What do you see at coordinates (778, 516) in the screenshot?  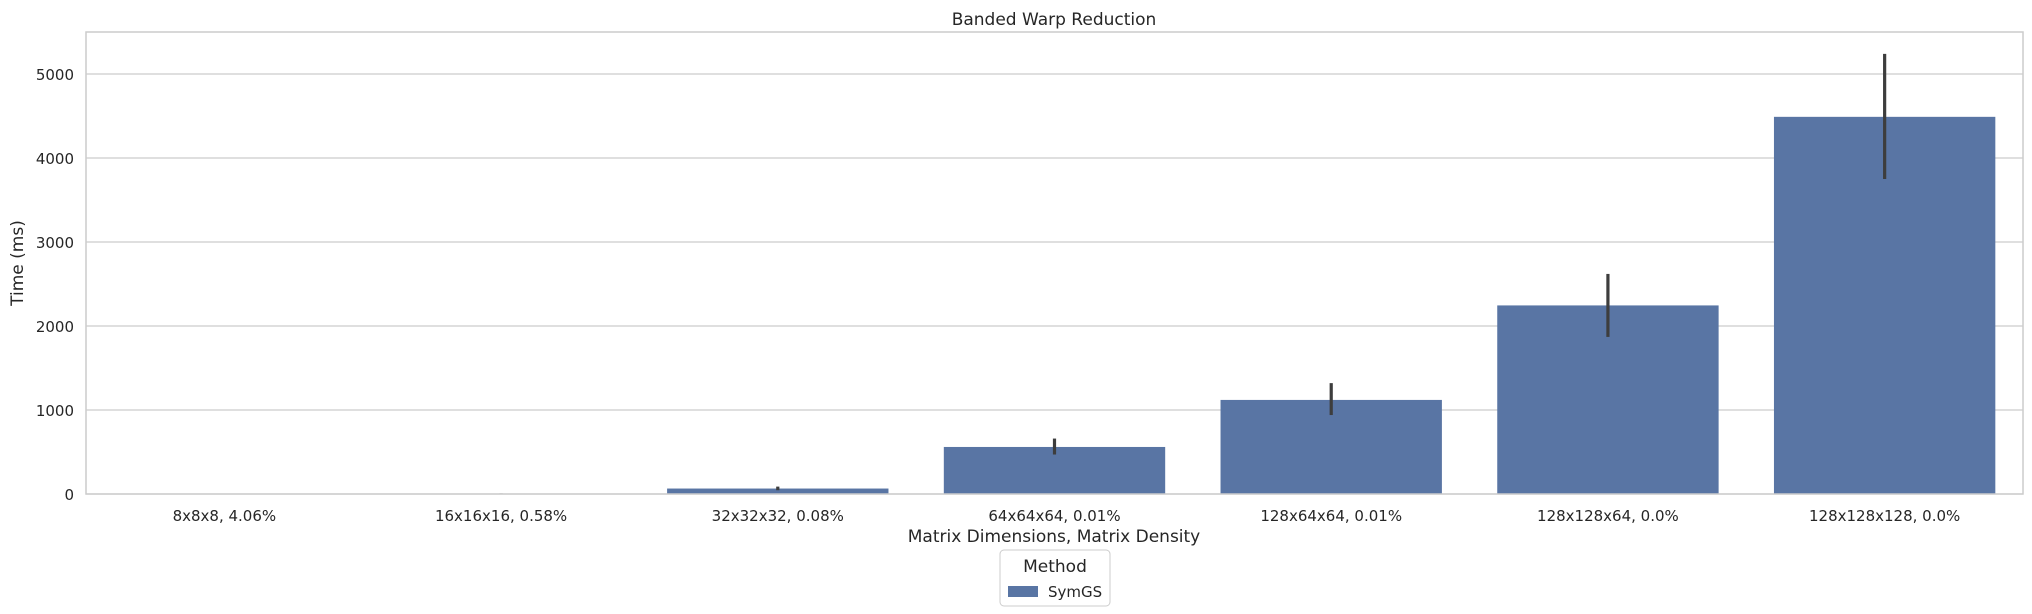 I see `x-tick-label: 32x32x32, 0.08%` at bounding box center [778, 516].